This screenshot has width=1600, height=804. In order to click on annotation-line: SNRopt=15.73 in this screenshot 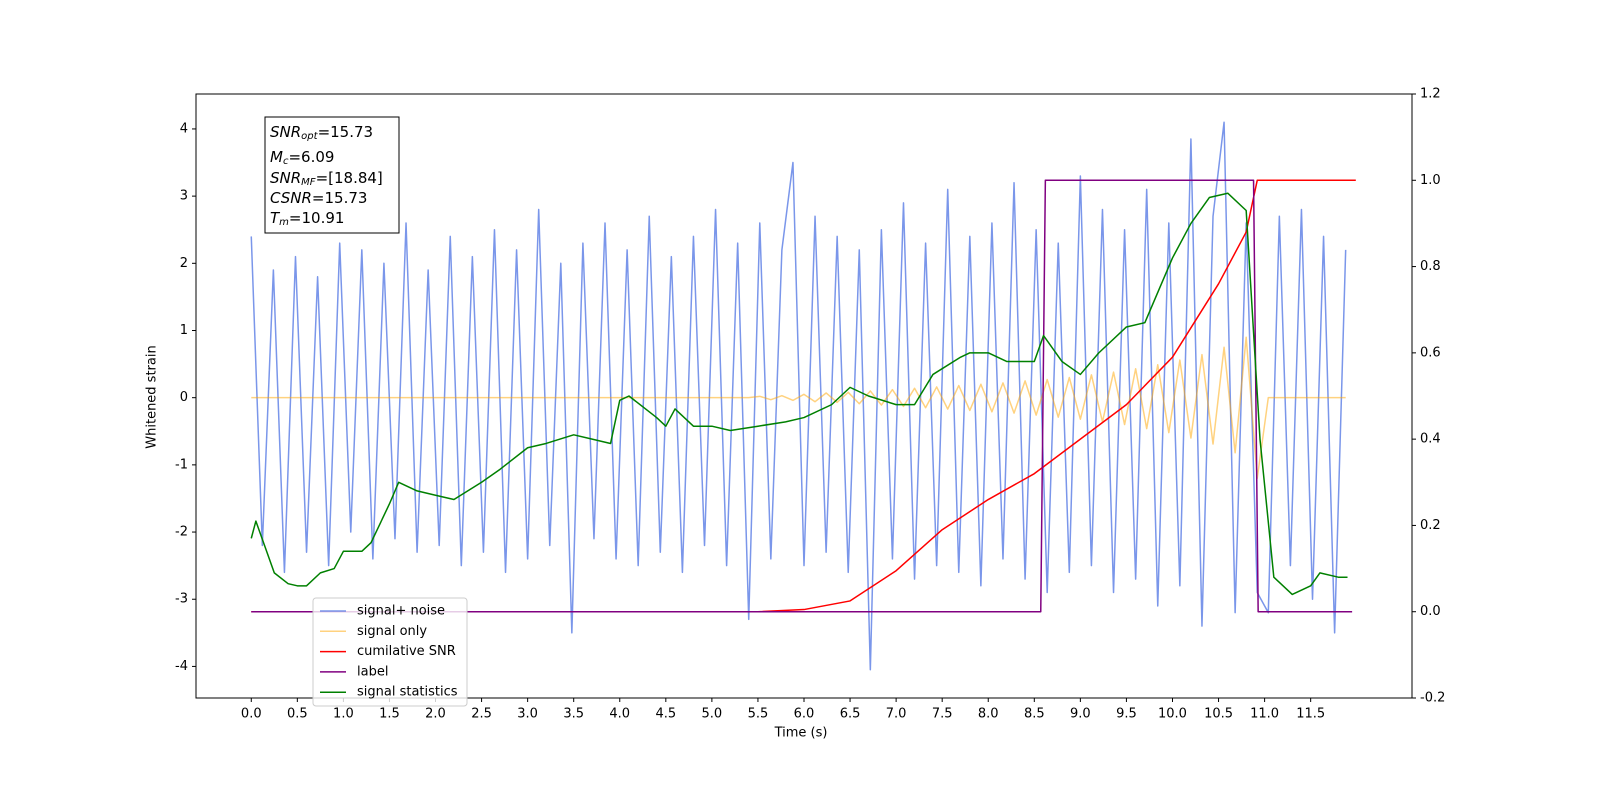, I will do `click(321, 133)`.